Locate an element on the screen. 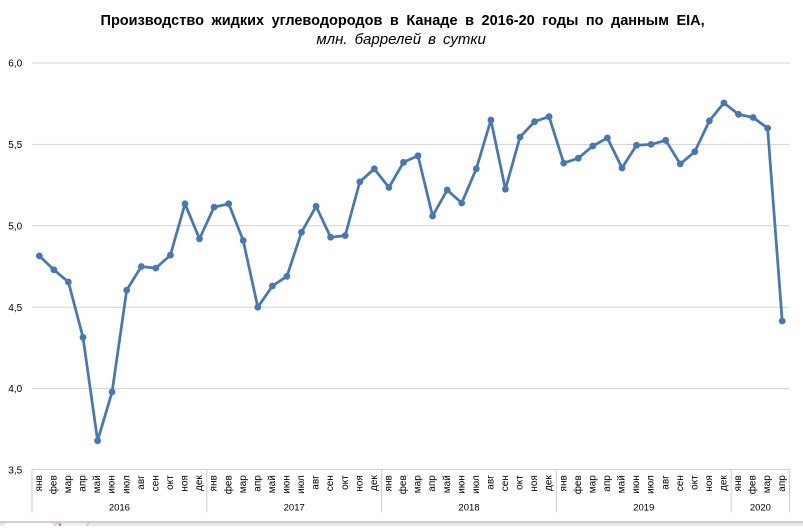  svg-text: 2018 is located at coordinates (468, 507).